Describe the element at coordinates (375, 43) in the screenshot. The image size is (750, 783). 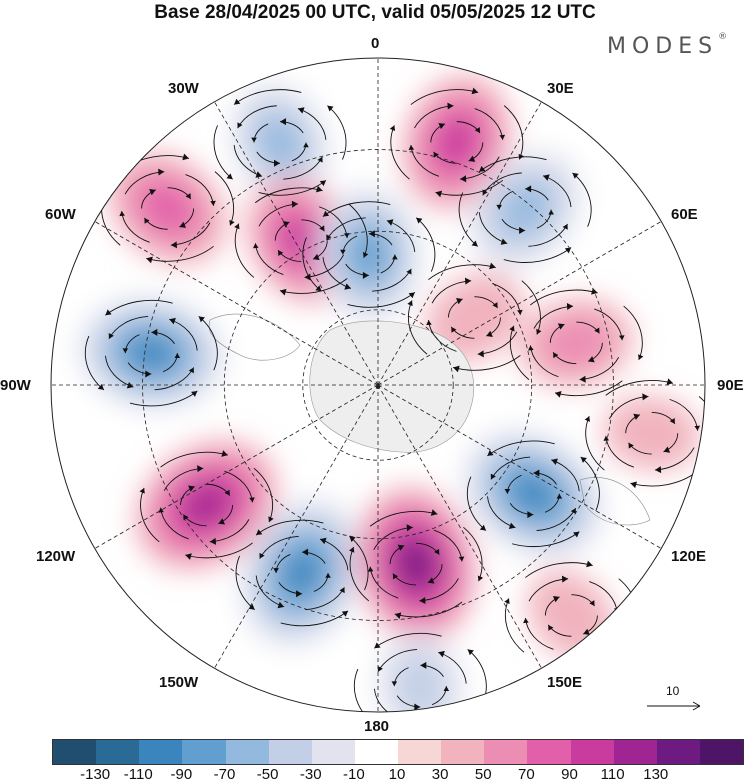
I see `lon-label-0: 0` at that location.